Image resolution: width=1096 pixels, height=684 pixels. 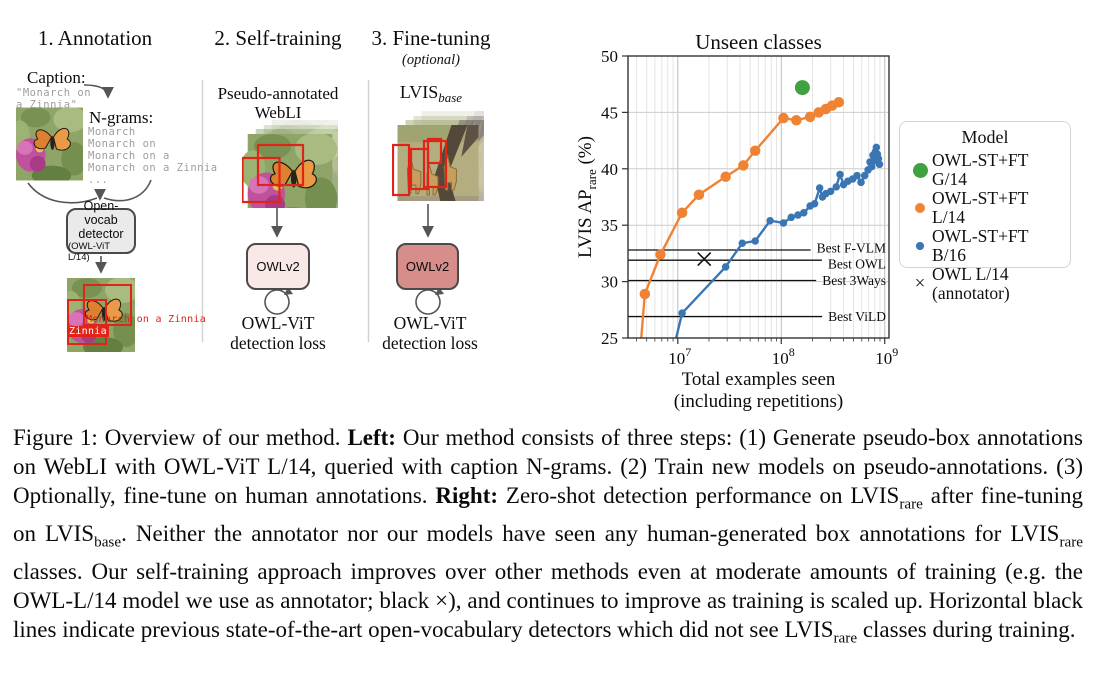 What do you see at coordinates (285, 211) in the screenshot?
I see `section-dividers` at bounding box center [285, 211].